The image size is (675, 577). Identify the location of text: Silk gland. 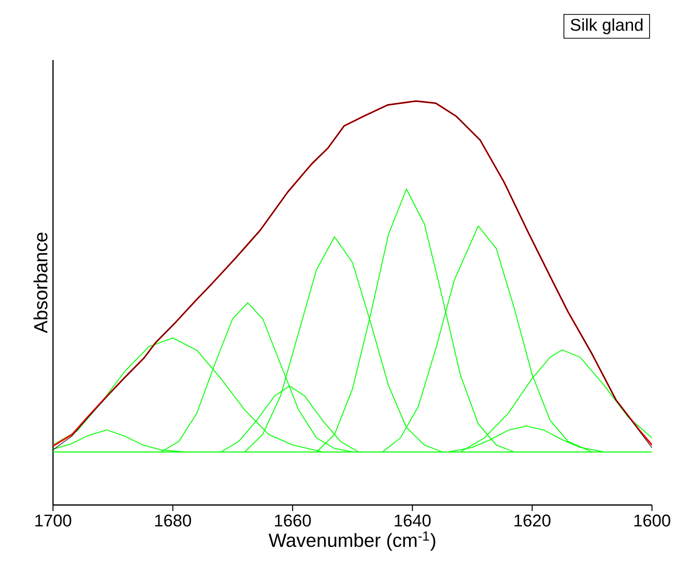
(606, 26).